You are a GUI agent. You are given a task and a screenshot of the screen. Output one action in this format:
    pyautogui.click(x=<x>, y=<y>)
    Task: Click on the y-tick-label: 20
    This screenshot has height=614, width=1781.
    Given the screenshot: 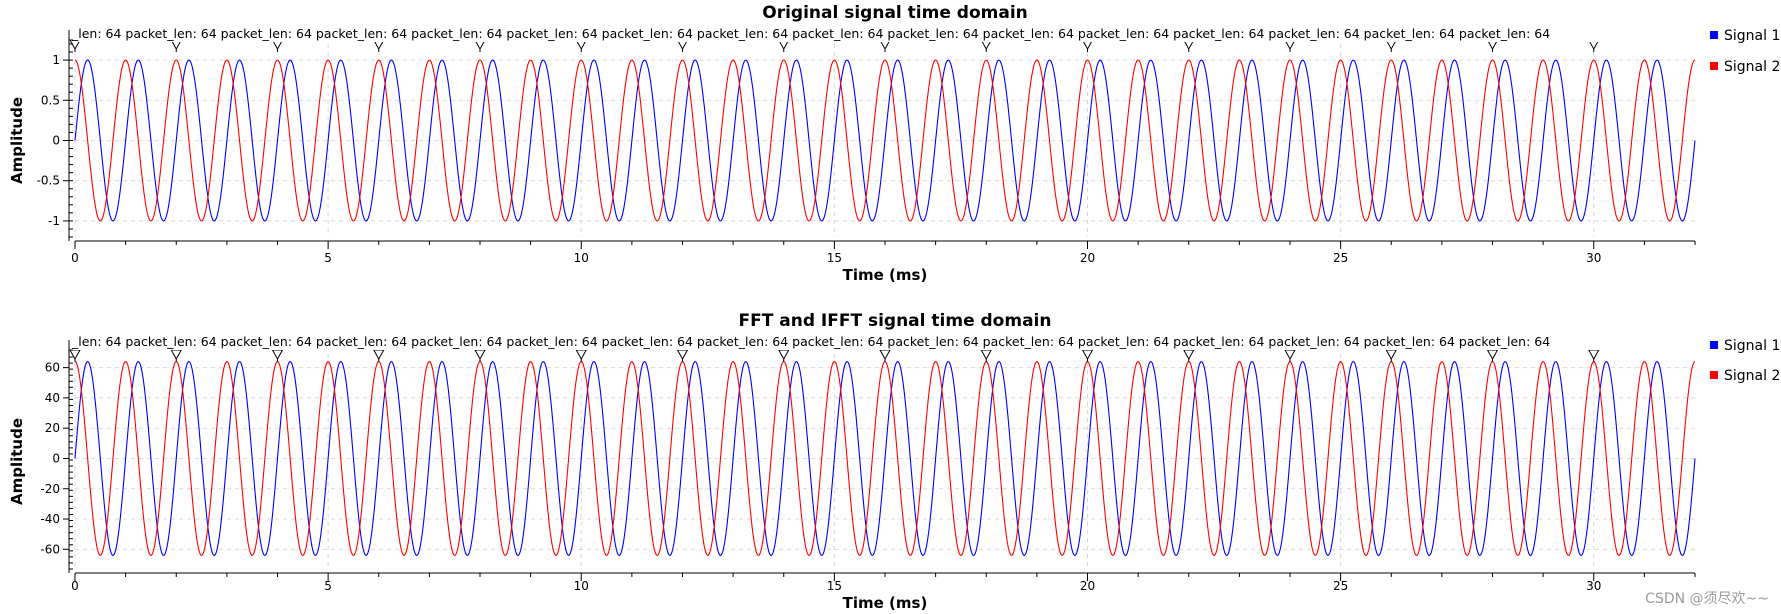 What is the action you would take?
    pyautogui.click(x=52, y=428)
    